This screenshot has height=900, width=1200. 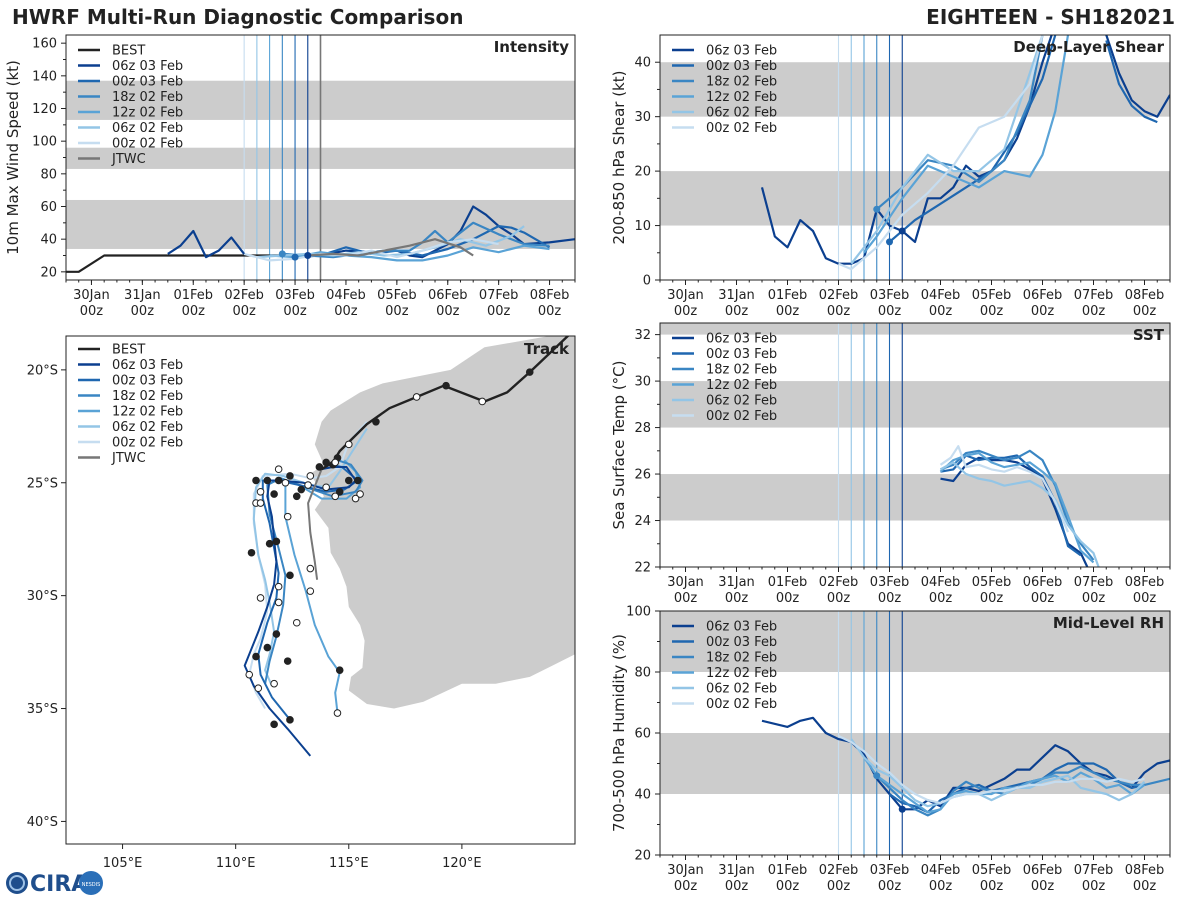 What do you see at coordinates (992, 295) in the screenshot?
I see `x-tick-day: 05Feb` at bounding box center [992, 295].